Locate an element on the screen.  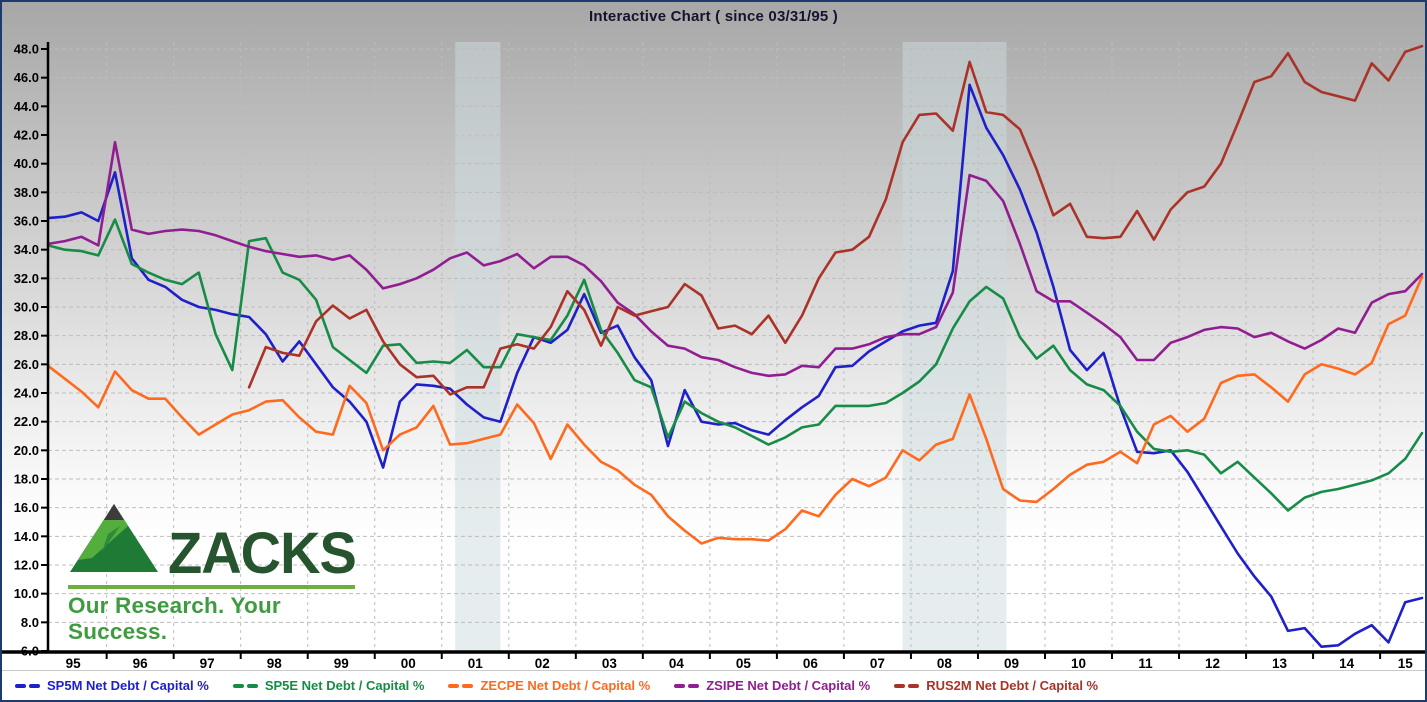
y-axis-label: 22.0 is located at coordinates (26, 421).